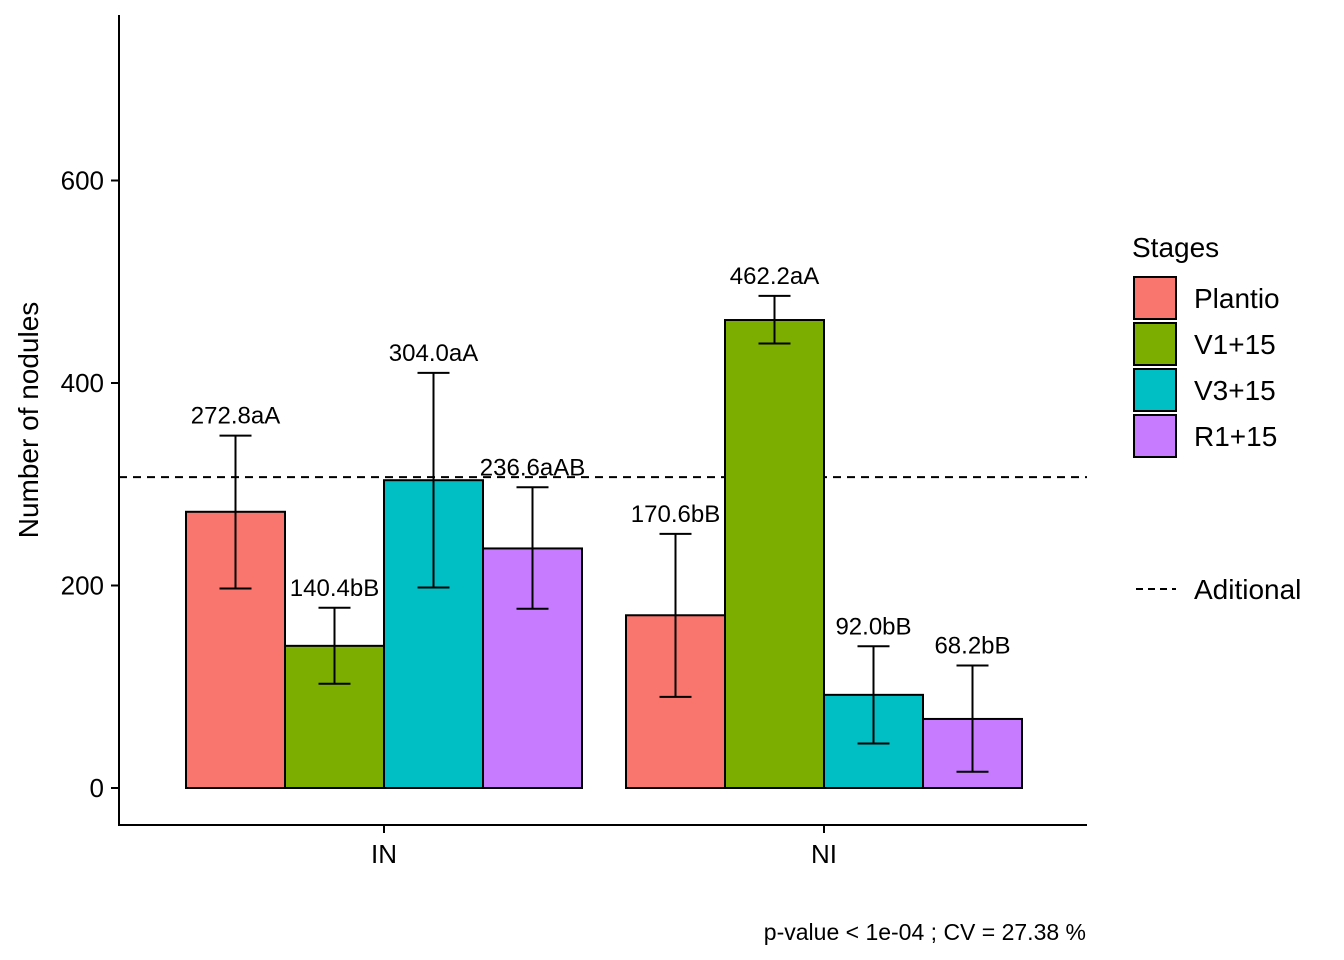  I want to click on data-label: 68.2bB, so click(972, 645).